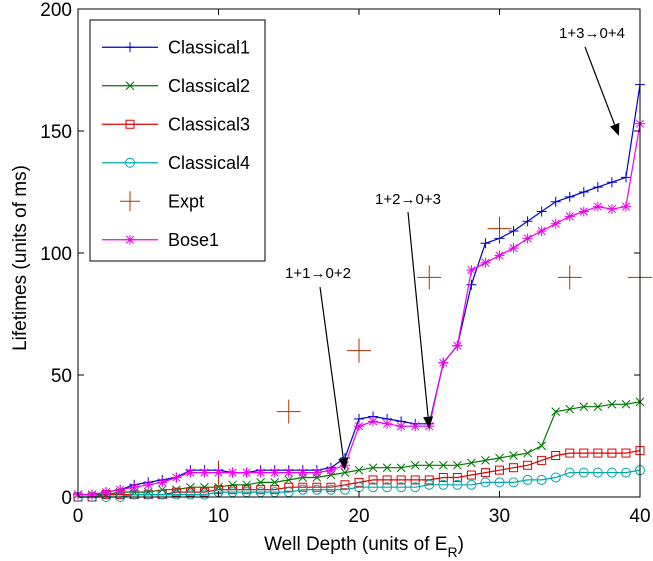 The image size is (653, 561). Describe the element at coordinates (408, 199) in the screenshot. I see `annotation-label: 1+2→0+3` at that location.